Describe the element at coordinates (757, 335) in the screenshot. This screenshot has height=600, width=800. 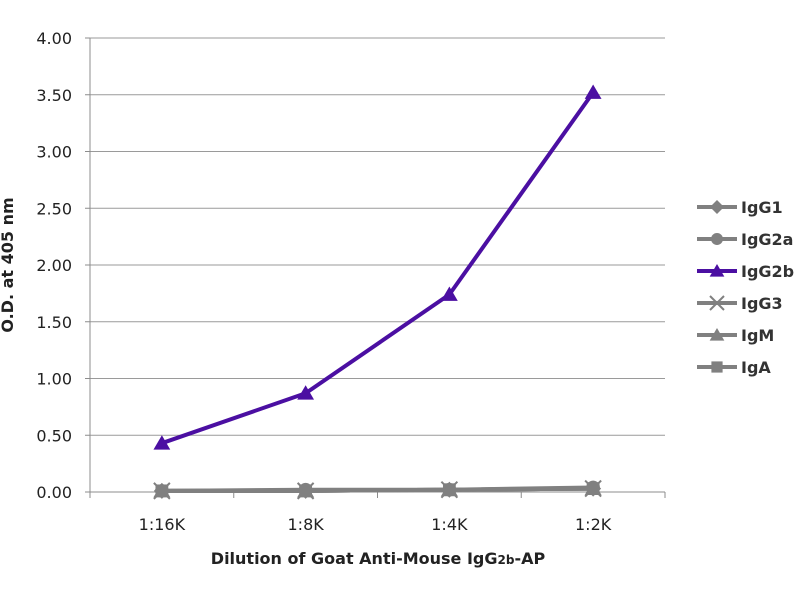
I see `legend-label: IgM` at that location.